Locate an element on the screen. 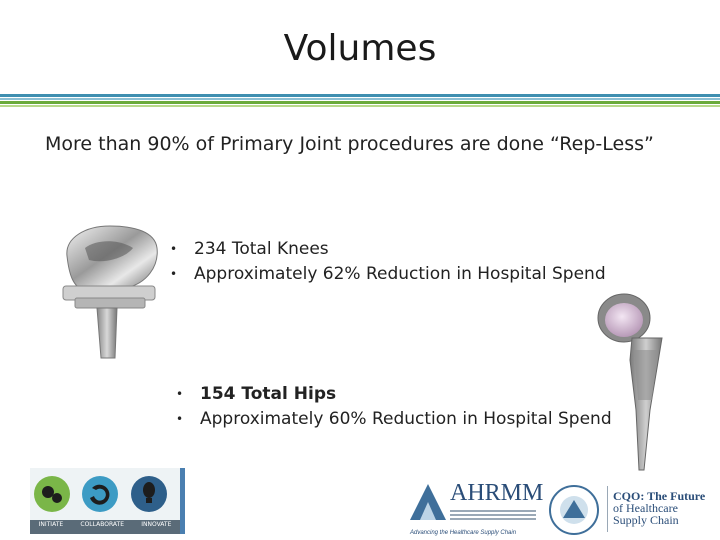 This screenshot has height=540, width=720. initiate-collaborate-innovate-logo: INITIATE COLLABORATE INNOVATE is located at coordinates (107, 501).